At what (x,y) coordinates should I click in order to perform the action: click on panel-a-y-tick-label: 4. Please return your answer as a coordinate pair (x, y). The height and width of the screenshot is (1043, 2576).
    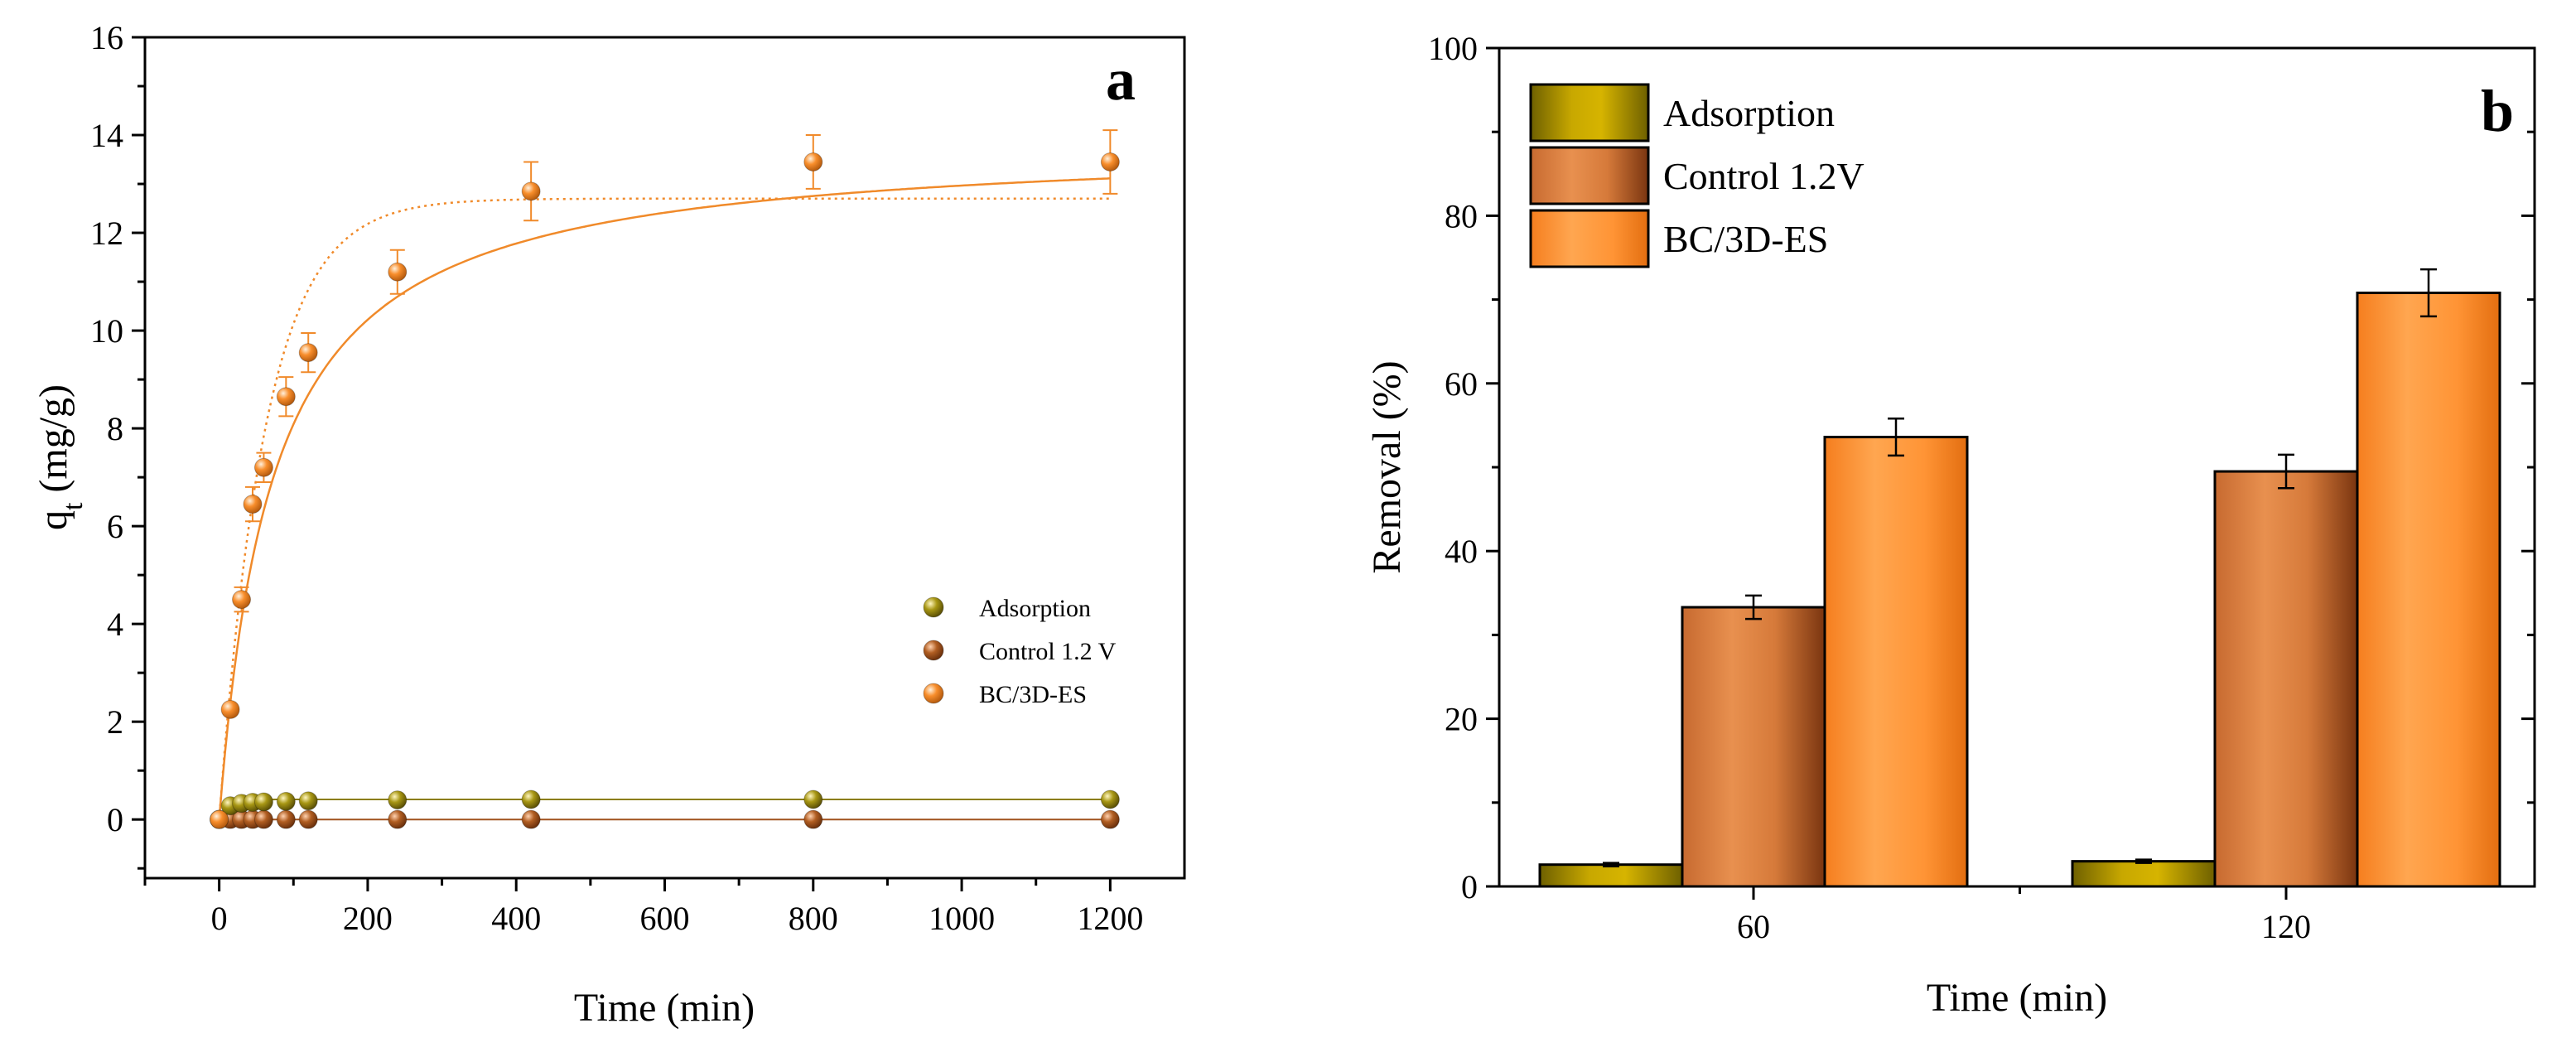
    Looking at the image, I should click on (115, 624).